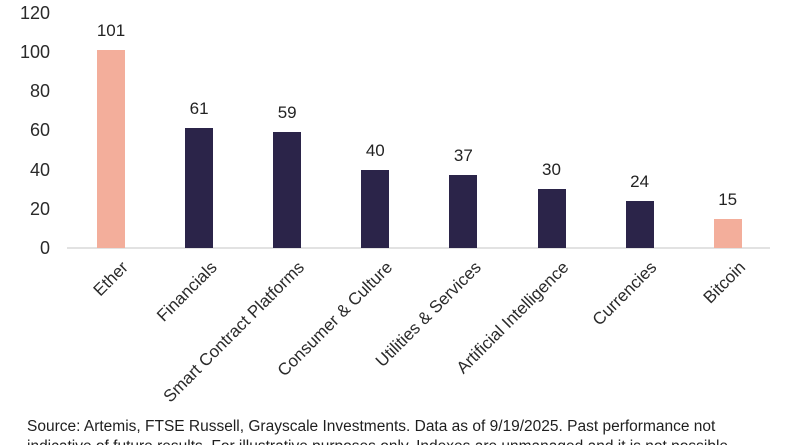 Image resolution: width=800 pixels, height=445 pixels. What do you see at coordinates (186, 291) in the screenshot?
I see `x-category-label: Financials` at bounding box center [186, 291].